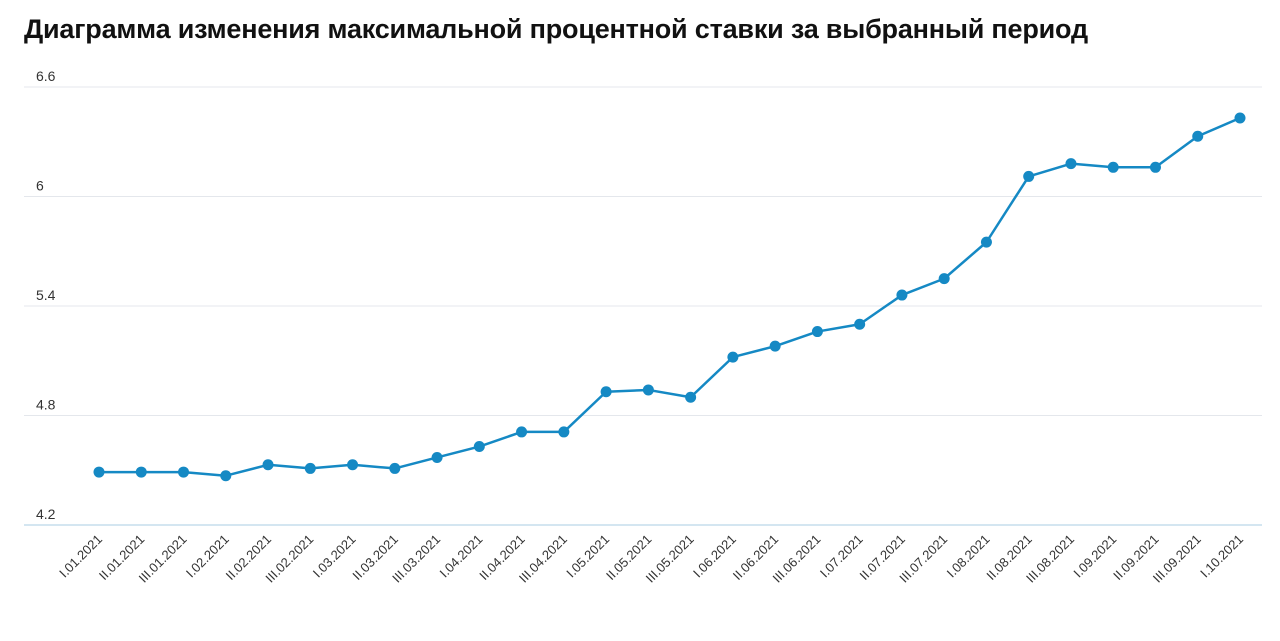 The image size is (1280, 641). What do you see at coordinates (40, 186) in the screenshot?
I see `y-tick-label: 6` at bounding box center [40, 186].